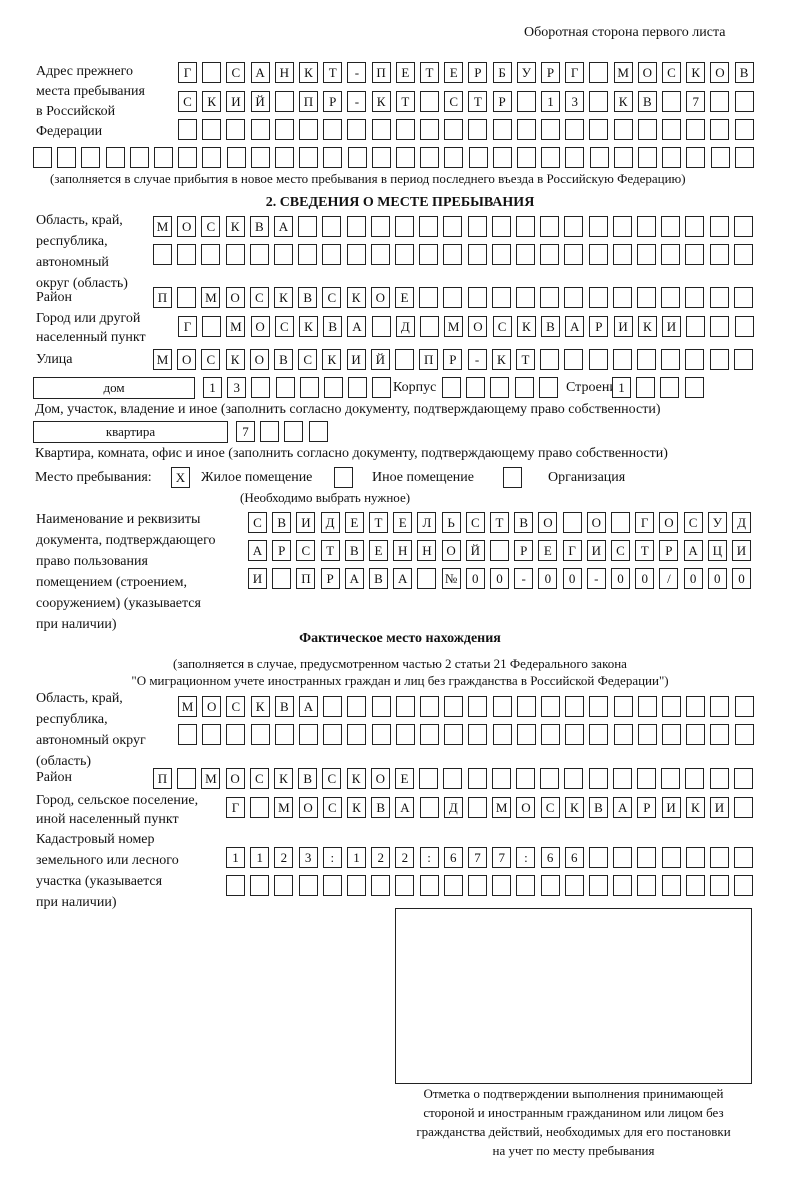 Image resolution: width=800 pixels, height=1180 pixels. I want to click on actual-district-cell: О, so click(235, 778).